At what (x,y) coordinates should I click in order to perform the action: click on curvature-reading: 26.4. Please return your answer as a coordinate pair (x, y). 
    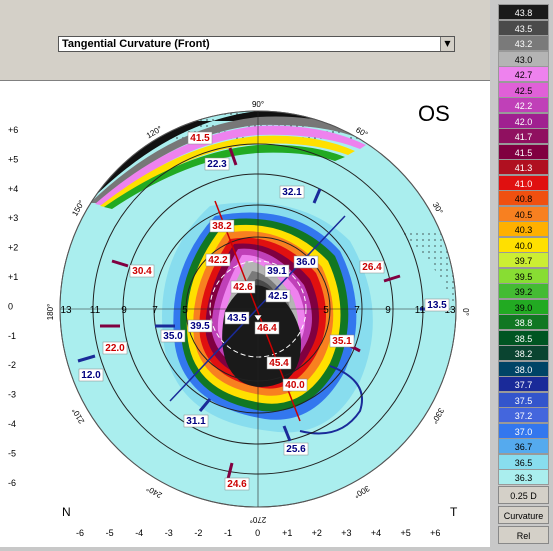
    Looking at the image, I should click on (372, 267).